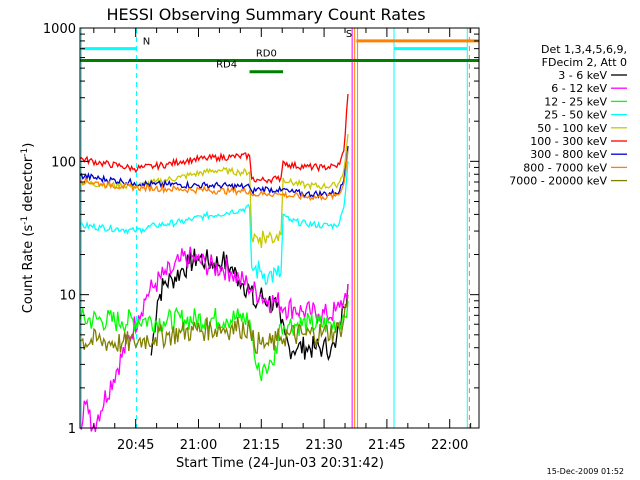 This screenshot has height=480, width=640. What do you see at coordinates (25, 152) in the screenshot?
I see `y-axis-label-sup2: -1` at bounding box center [25, 152].